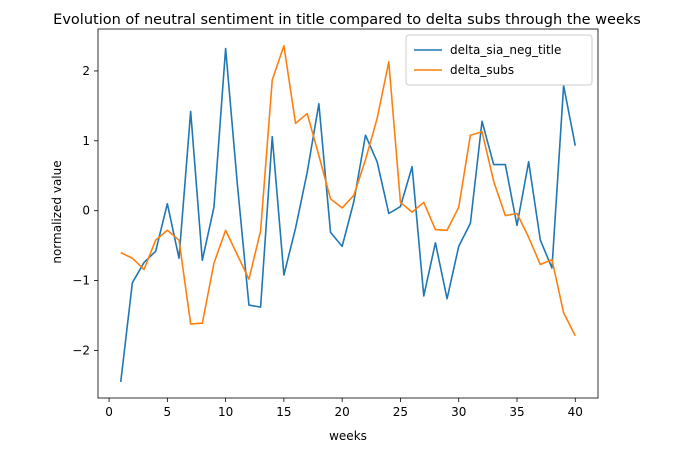 The image size is (695, 453). I want to click on legend: delta_sia_neg_title delta_subs, so click(499, 60).